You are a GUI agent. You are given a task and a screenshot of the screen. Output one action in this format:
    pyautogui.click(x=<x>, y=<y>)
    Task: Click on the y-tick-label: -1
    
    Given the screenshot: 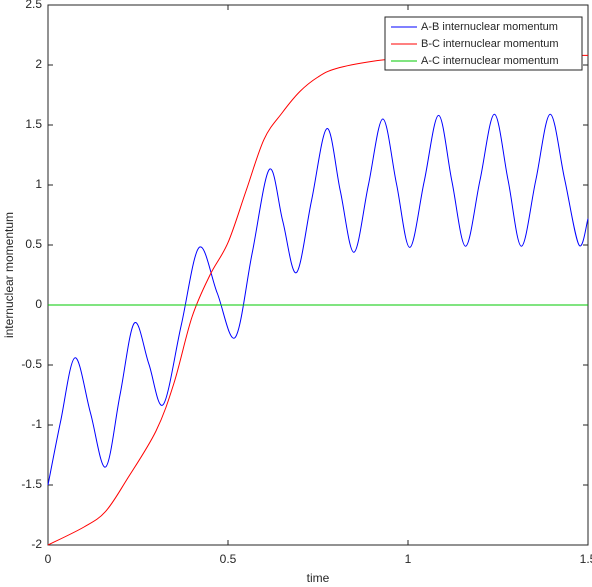 What is the action you would take?
    pyautogui.click(x=36, y=424)
    